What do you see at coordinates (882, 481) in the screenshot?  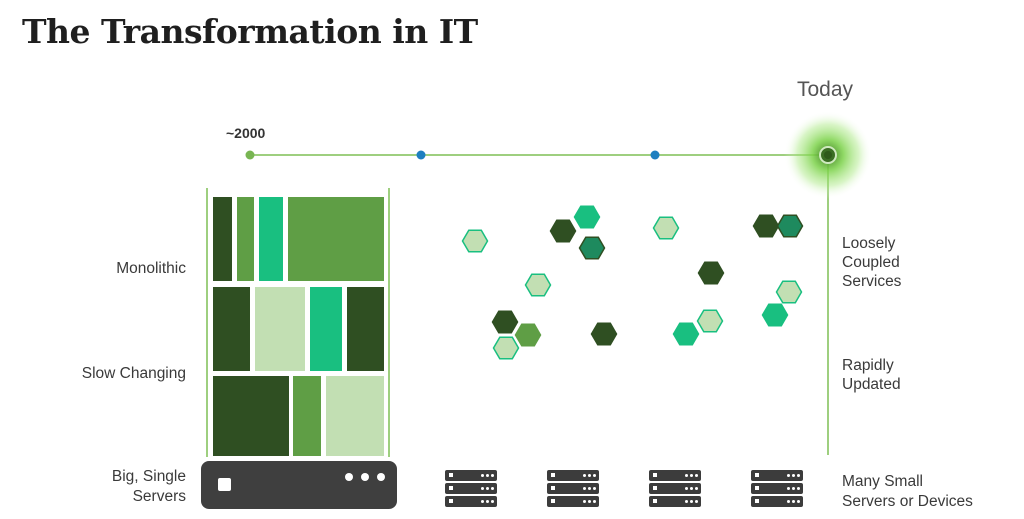 I see `many-servers-label-line1: Many Small` at bounding box center [882, 481].